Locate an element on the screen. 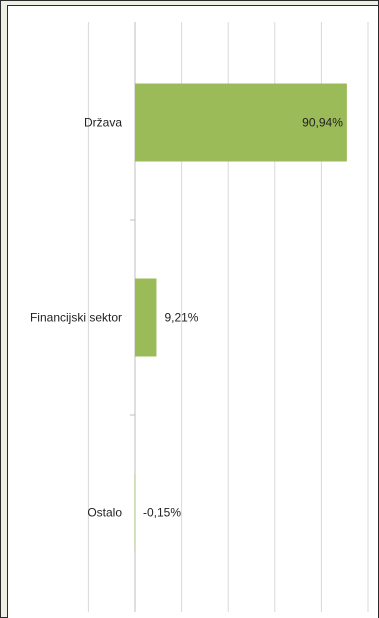  data-label: -0,15% is located at coordinates (162, 513).